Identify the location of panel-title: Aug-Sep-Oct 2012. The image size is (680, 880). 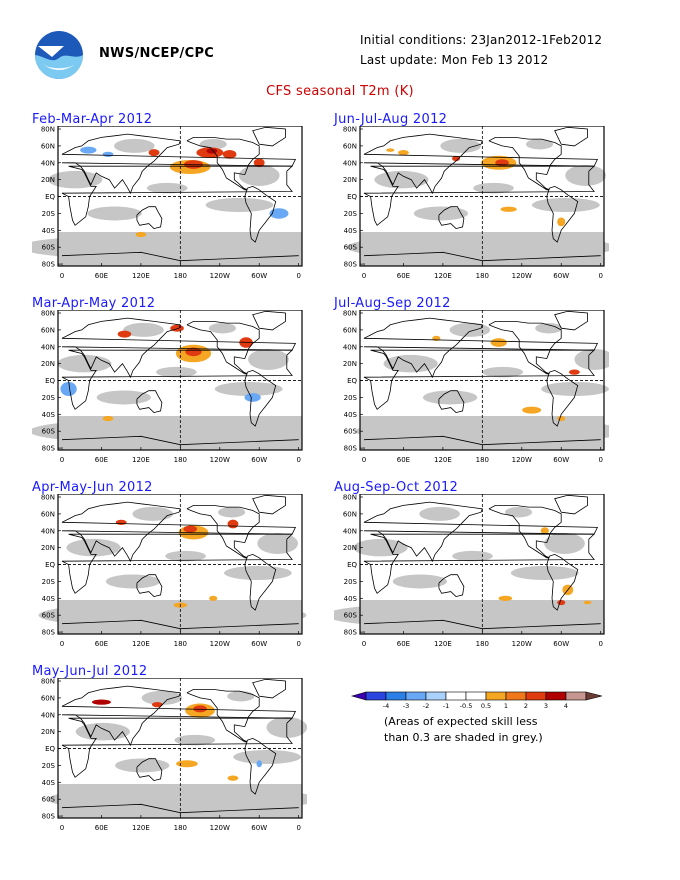
(396, 487).